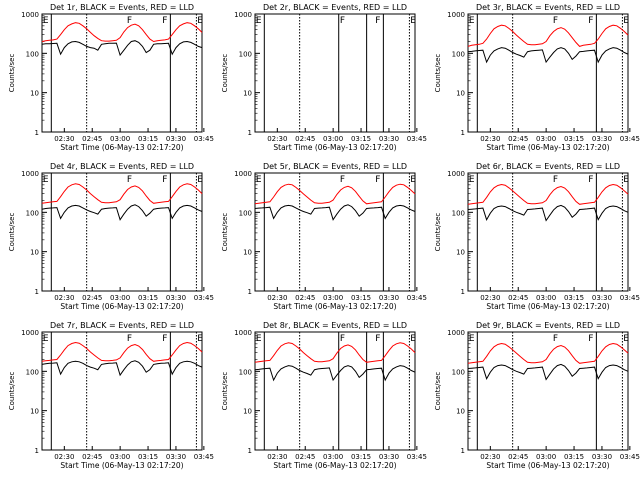 The height and width of the screenshot is (480, 640). What do you see at coordinates (122, 325) in the screenshot?
I see `panel-title: Det 7r, BLACK = Events, RED = LLD` at bounding box center [122, 325].